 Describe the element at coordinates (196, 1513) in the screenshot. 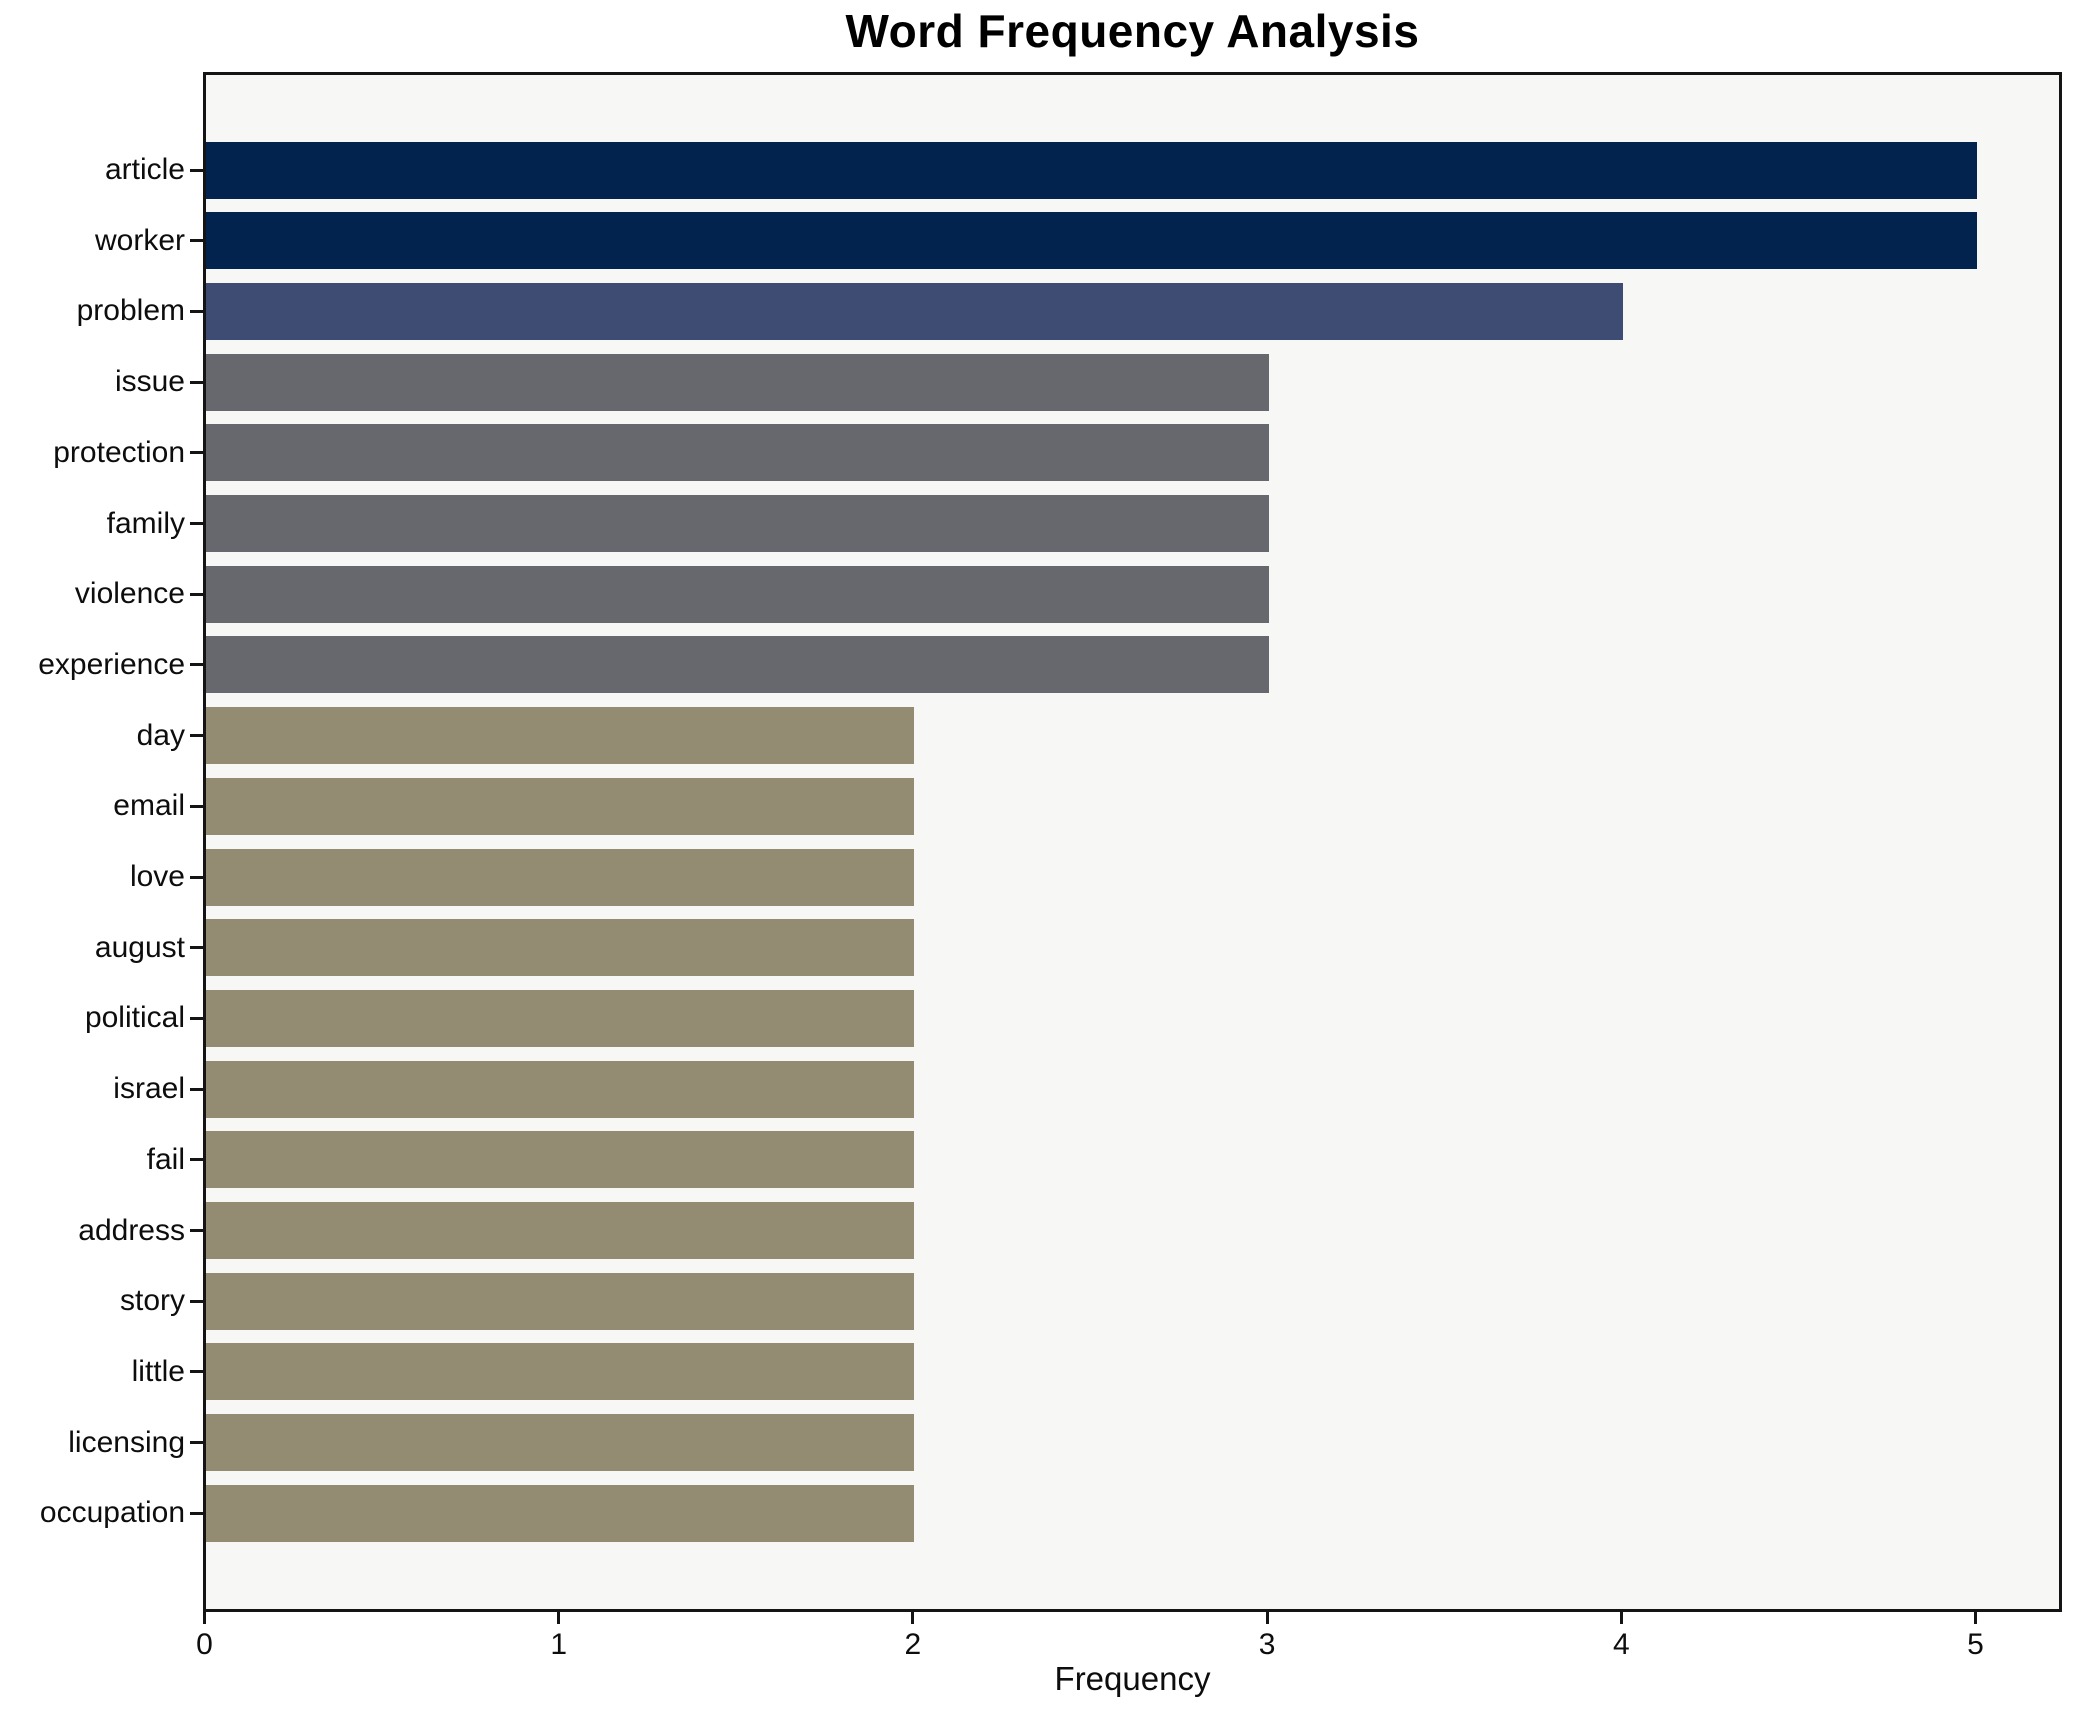

I see `y-tick-occupation` at that location.